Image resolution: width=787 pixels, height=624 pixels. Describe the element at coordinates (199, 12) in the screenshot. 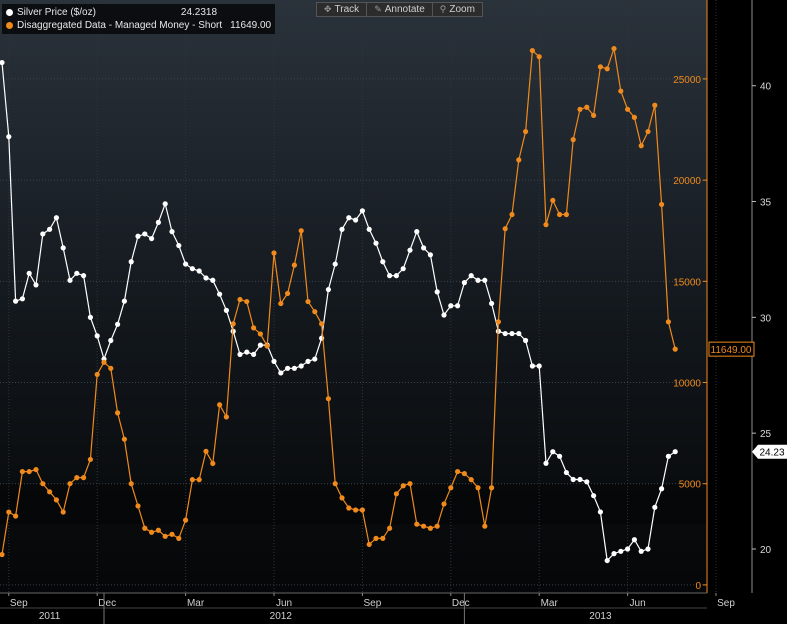

I see `legend-value-silver: 24.2318` at that location.